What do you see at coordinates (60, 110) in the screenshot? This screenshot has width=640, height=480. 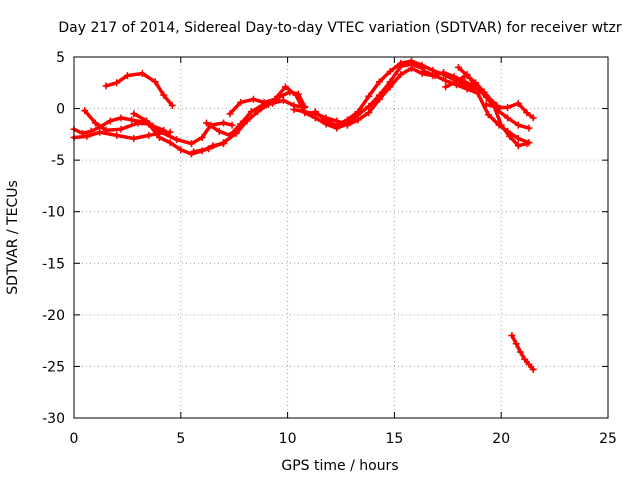 I see `y-tick-label: 0` at bounding box center [60, 110].